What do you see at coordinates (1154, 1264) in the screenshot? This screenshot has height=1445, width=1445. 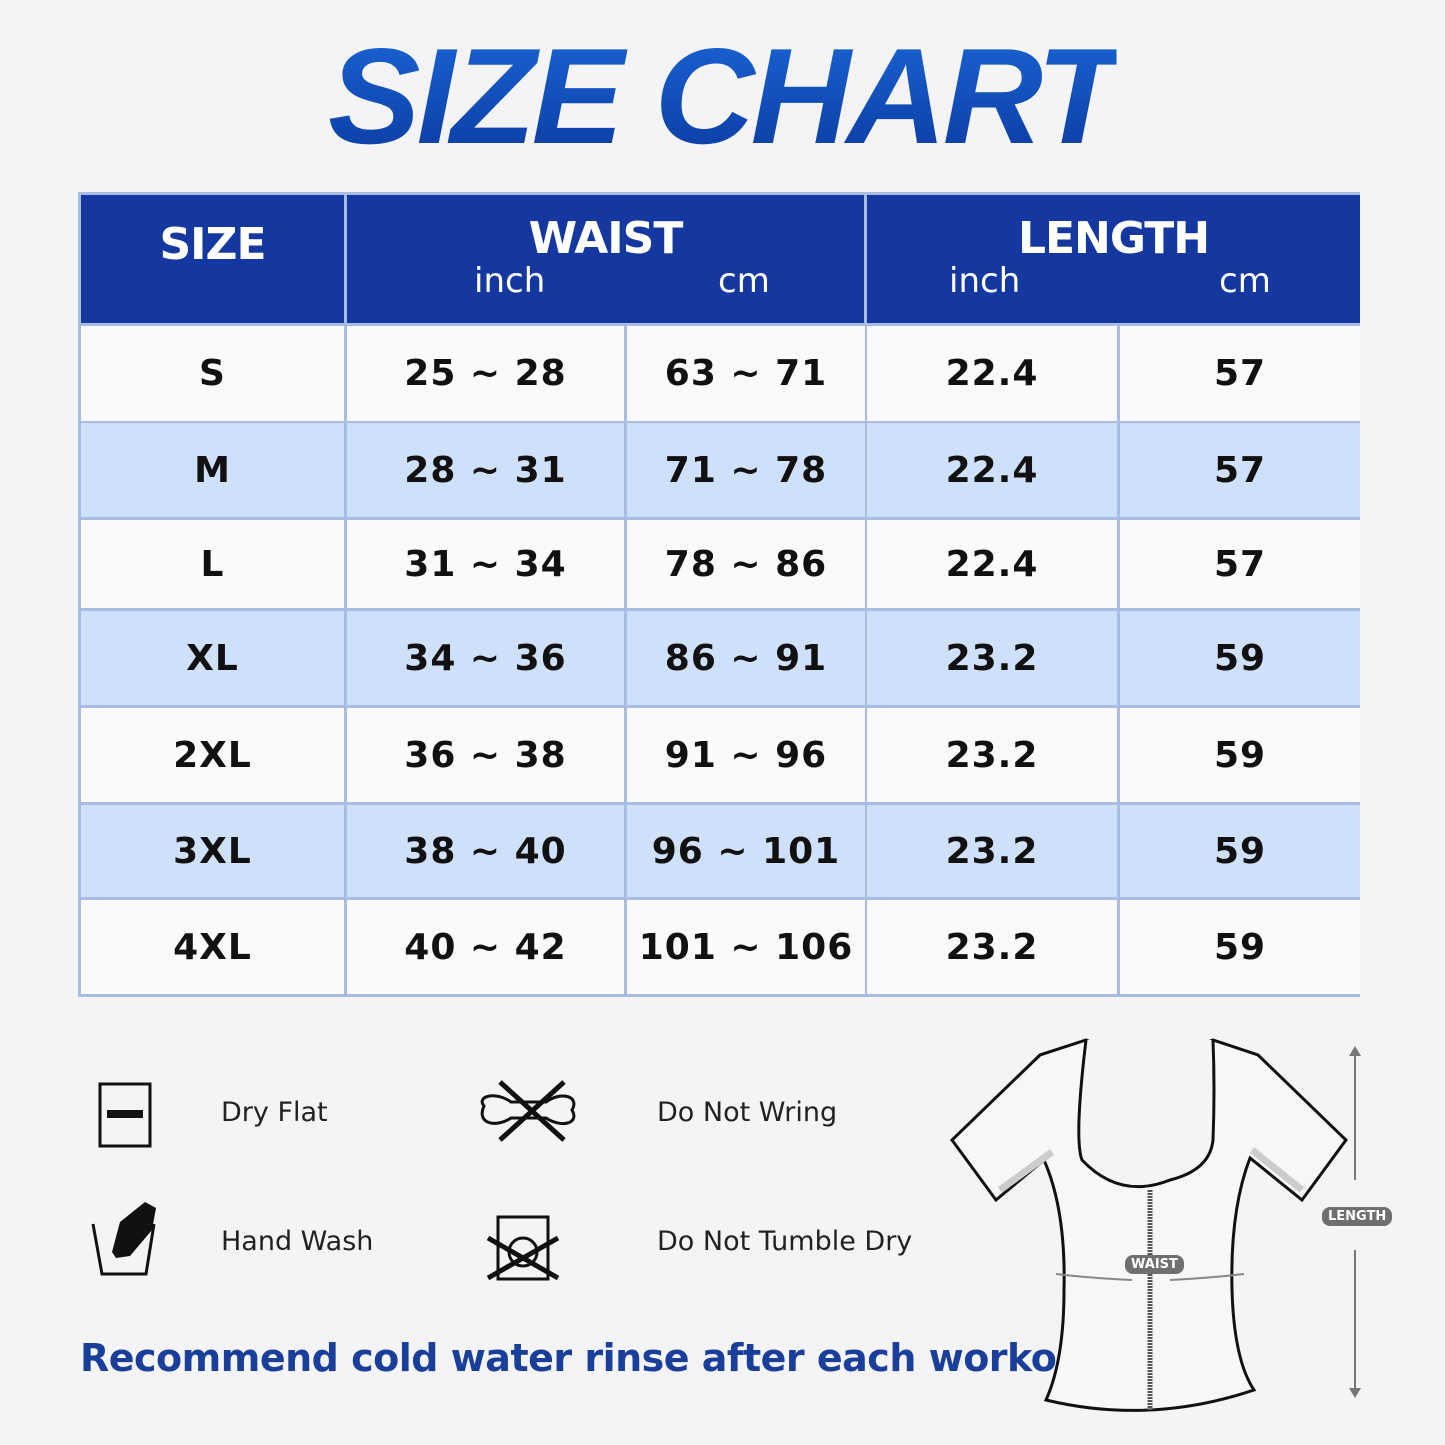 I see `waist-tag: WAIST` at bounding box center [1154, 1264].